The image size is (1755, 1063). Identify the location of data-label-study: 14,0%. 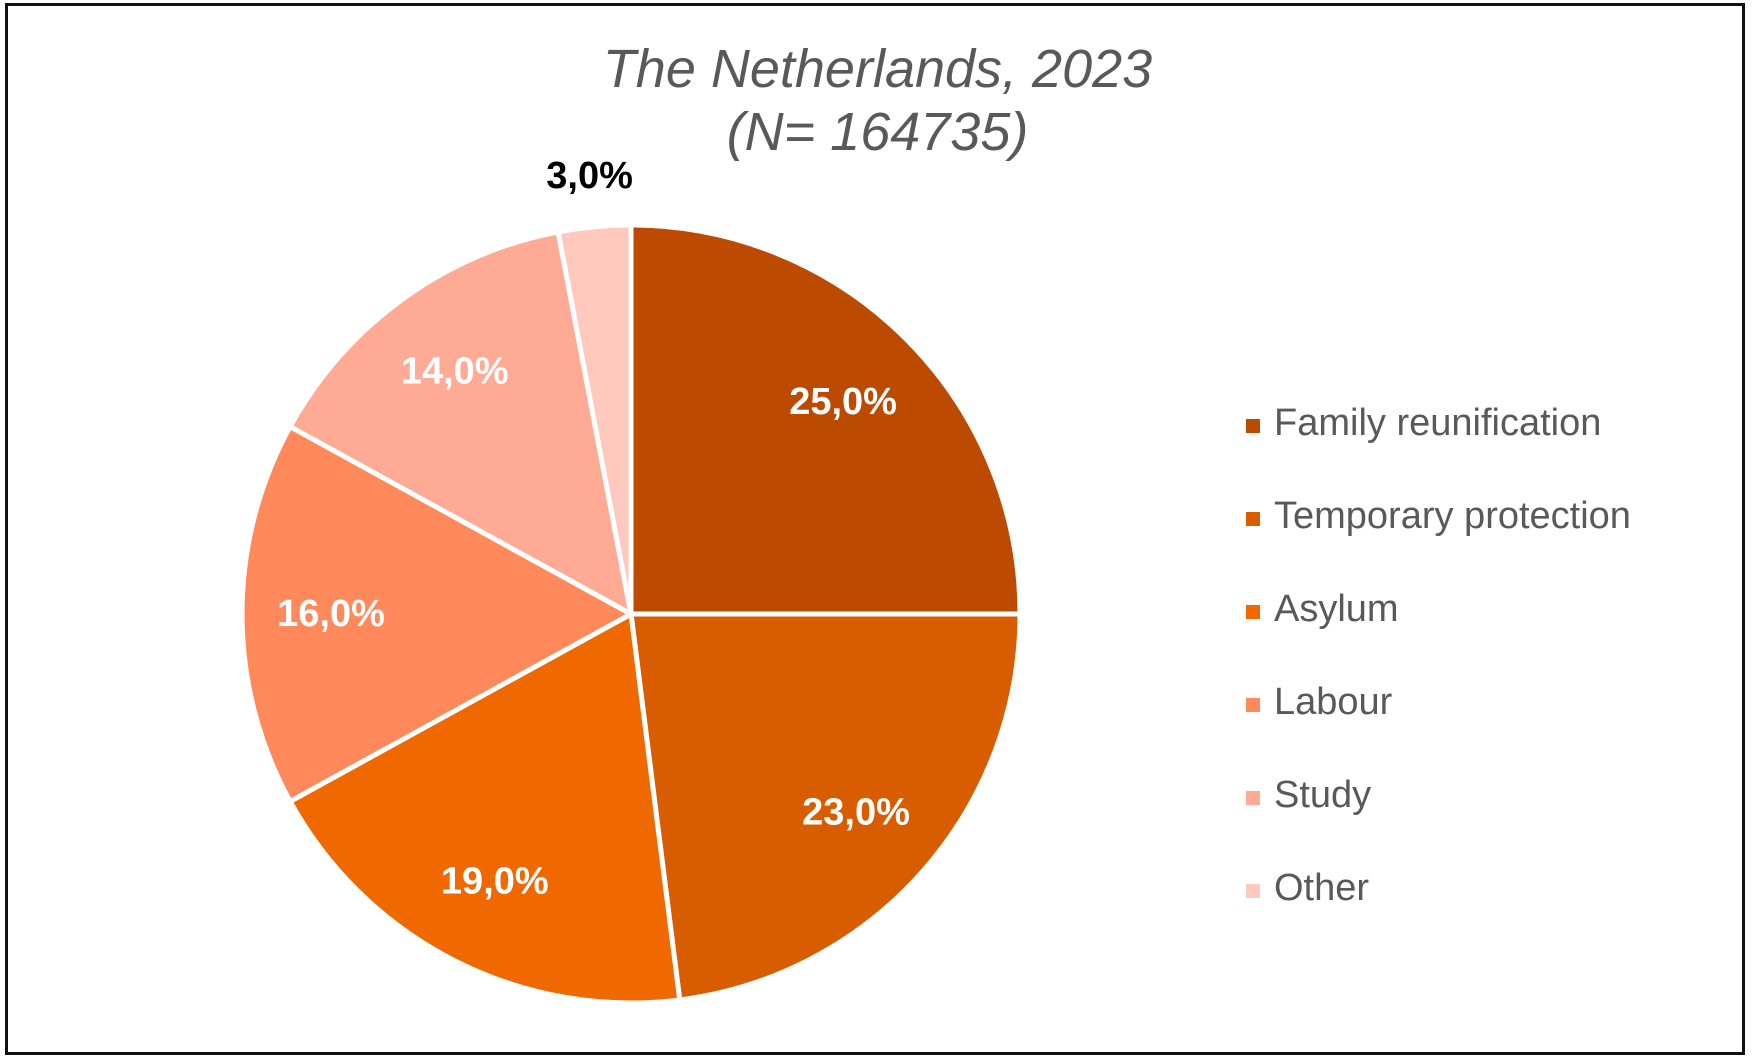
(455, 371).